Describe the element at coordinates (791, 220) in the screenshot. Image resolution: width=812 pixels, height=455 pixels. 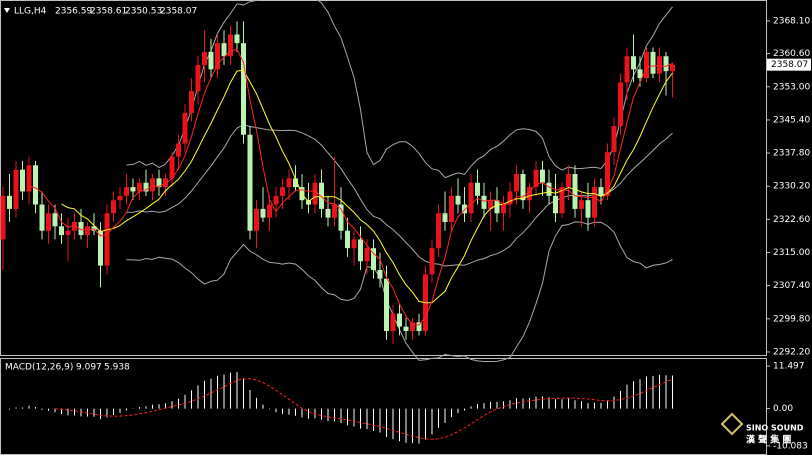
I see `y-tick-label: 2322.60` at that location.